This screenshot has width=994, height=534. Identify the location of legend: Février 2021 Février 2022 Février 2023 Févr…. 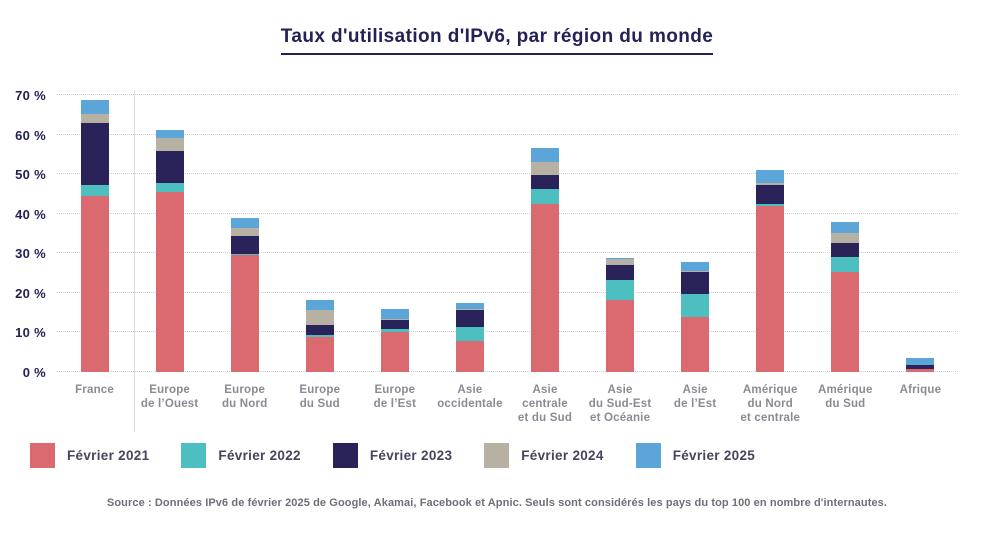
(392, 455).